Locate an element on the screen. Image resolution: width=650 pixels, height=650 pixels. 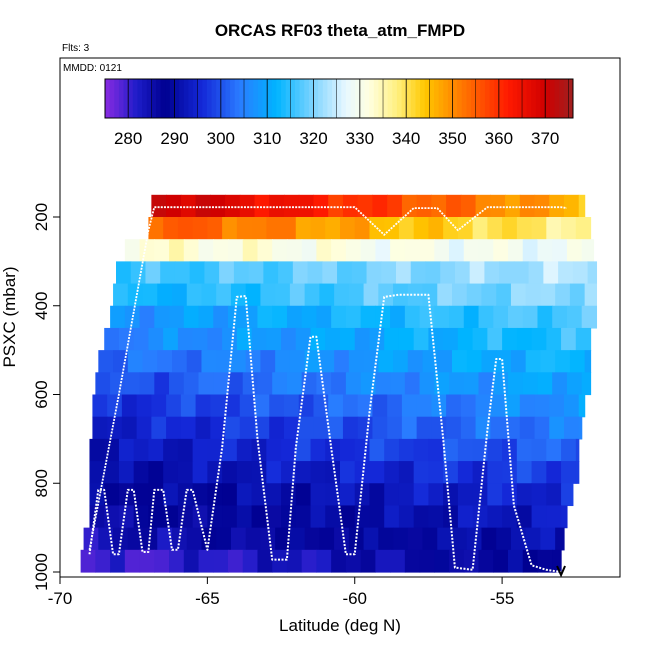
colorbar-tick-label: 330 is located at coordinates (360, 138).